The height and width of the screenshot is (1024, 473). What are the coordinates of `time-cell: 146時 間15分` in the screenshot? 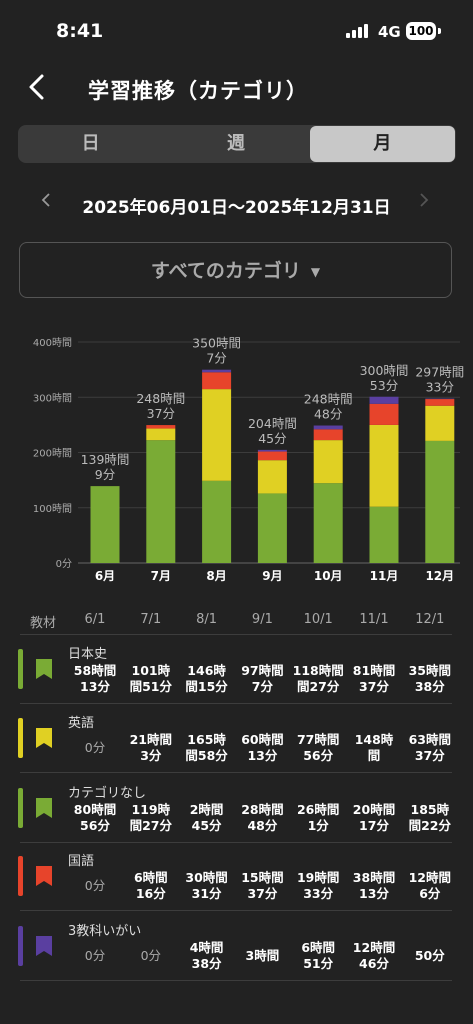 It's located at (206, 678).